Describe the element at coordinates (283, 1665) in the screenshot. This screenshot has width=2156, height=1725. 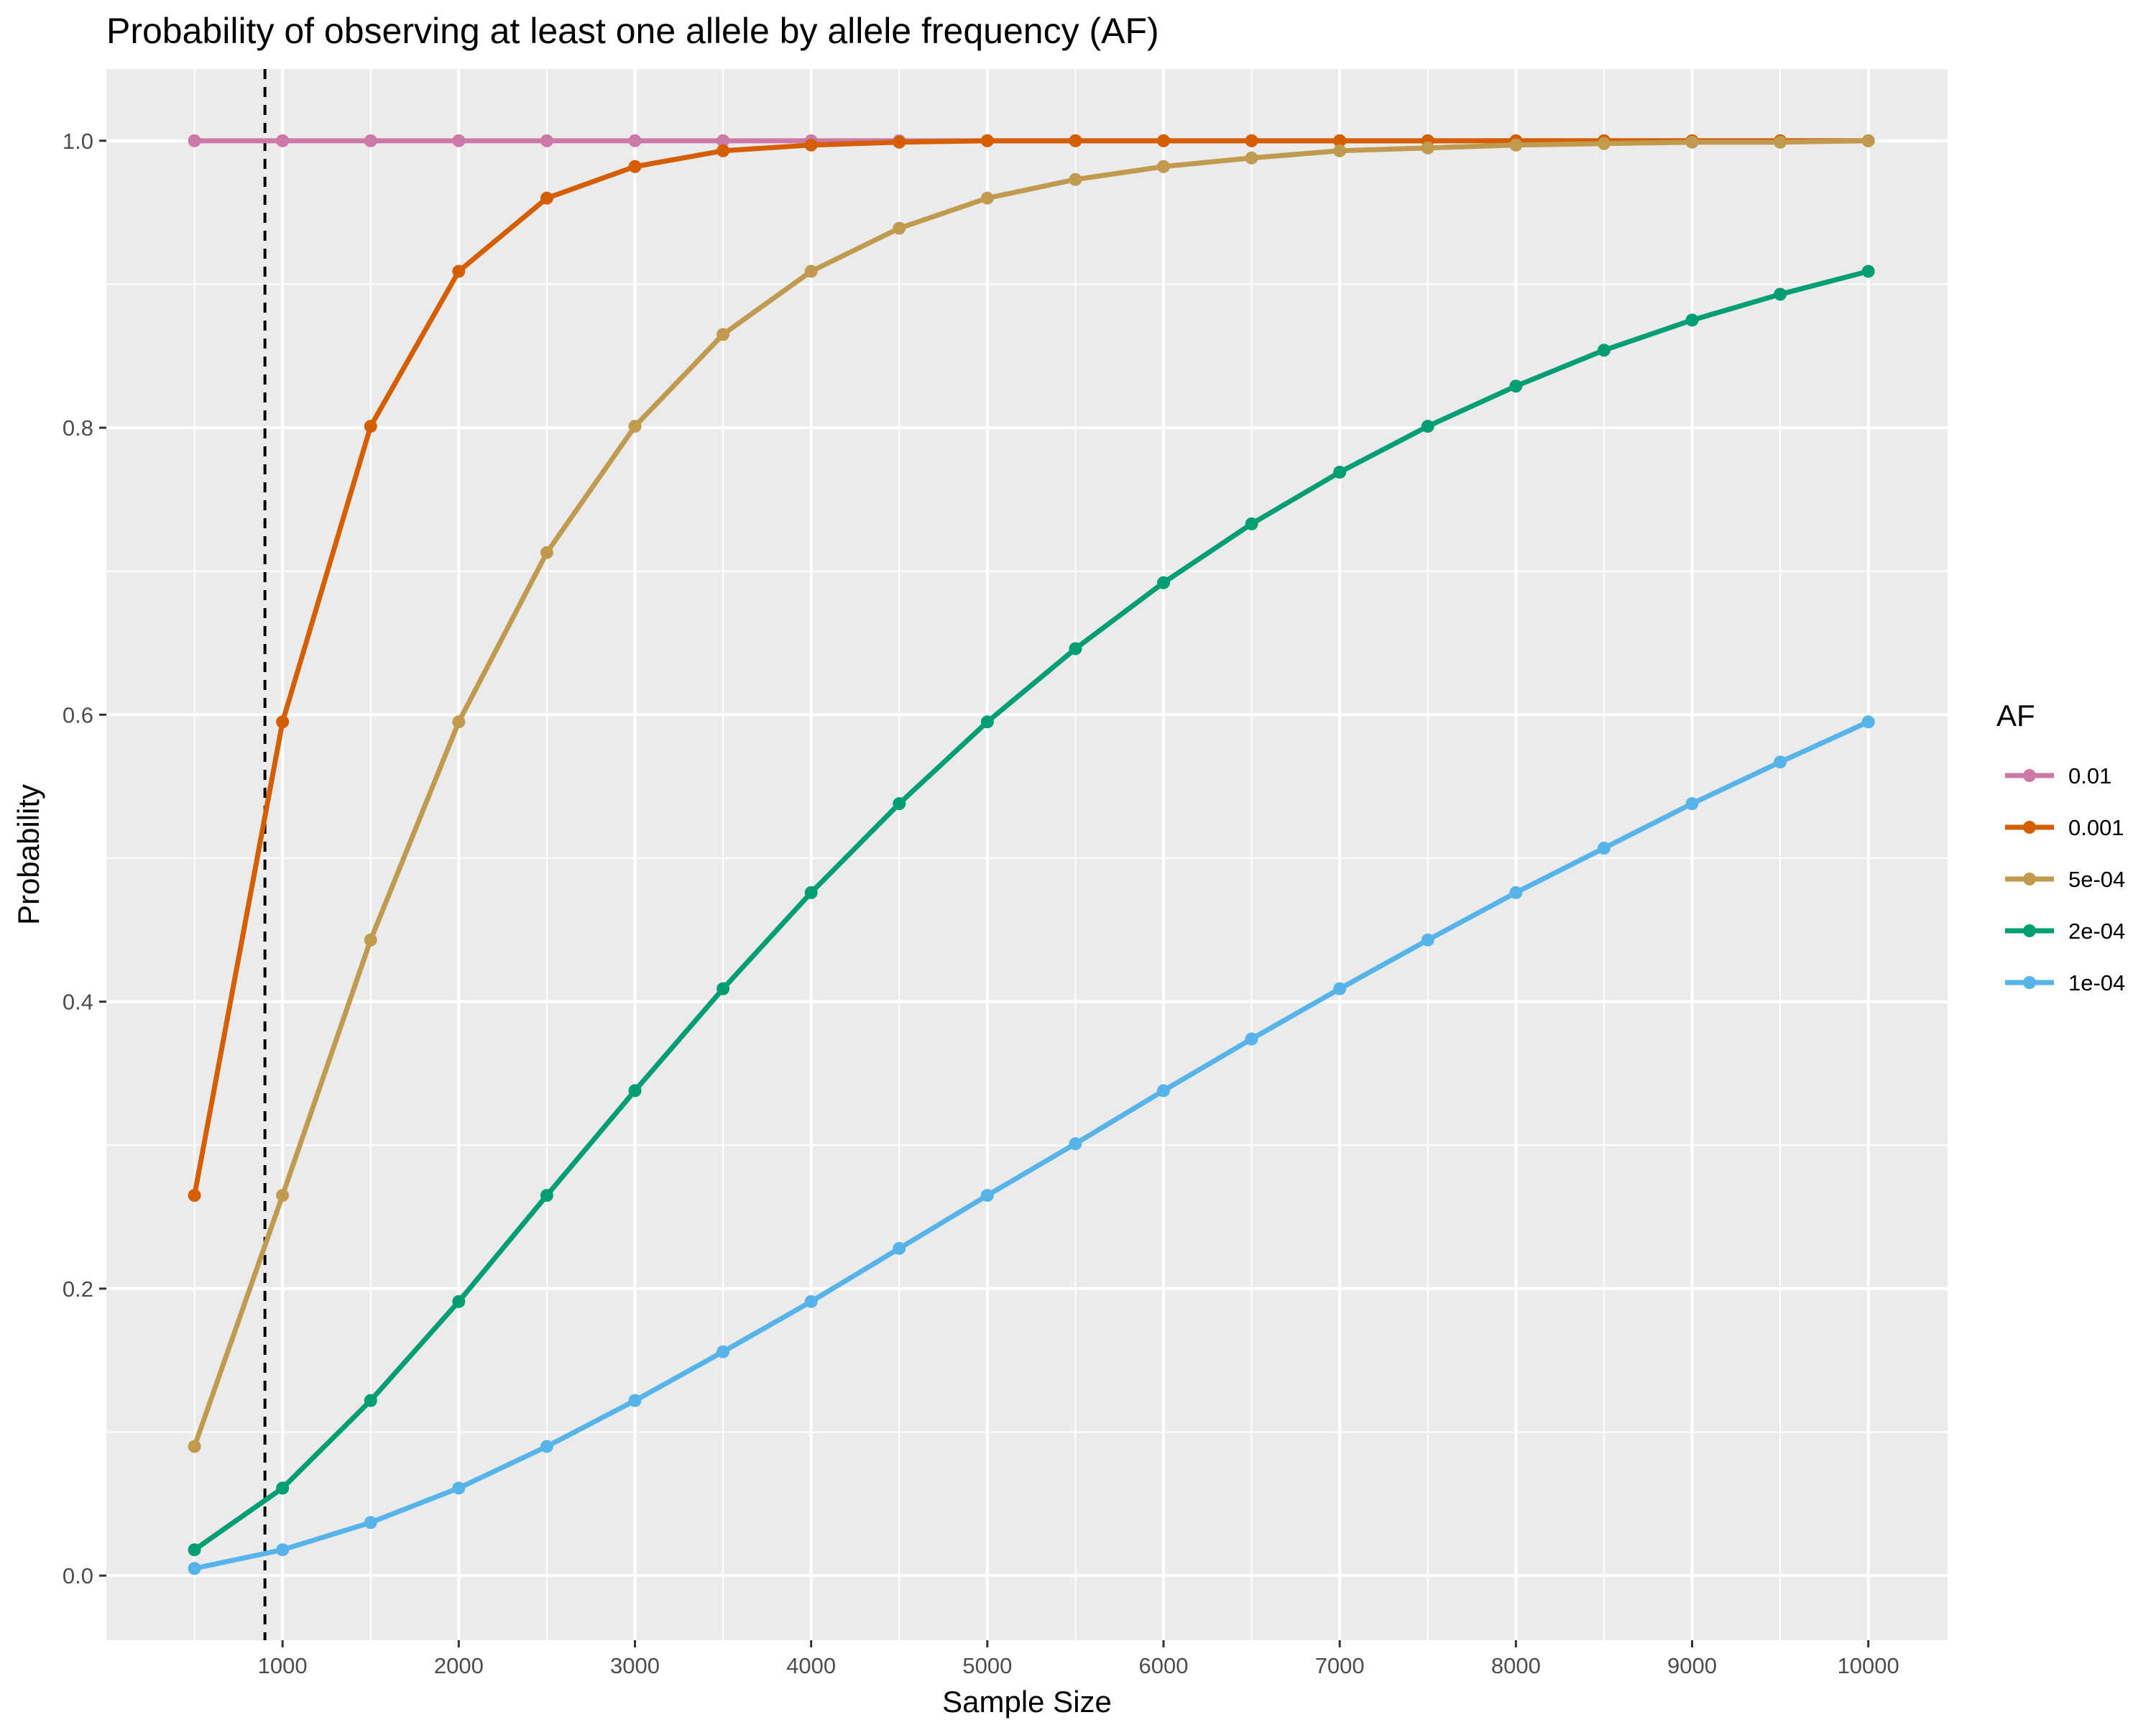
I see `x-tick-label: 1000` at that location.